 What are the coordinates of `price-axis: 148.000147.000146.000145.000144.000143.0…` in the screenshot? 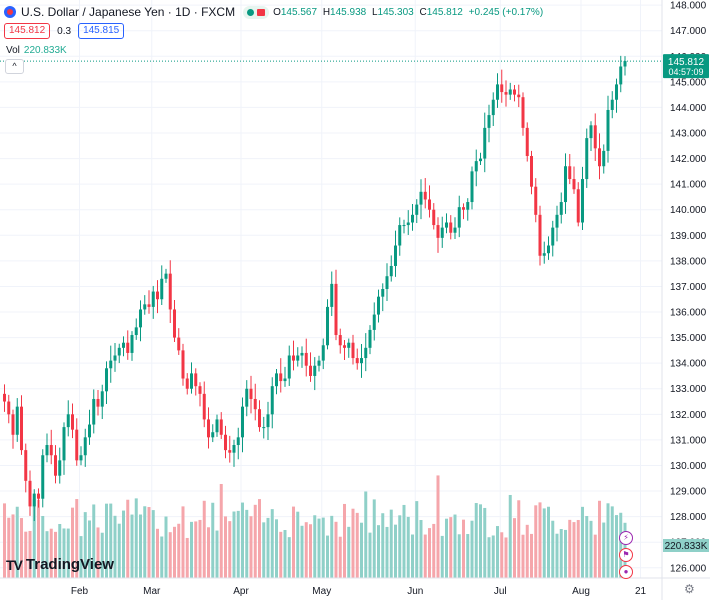 It's located at (684, 300).